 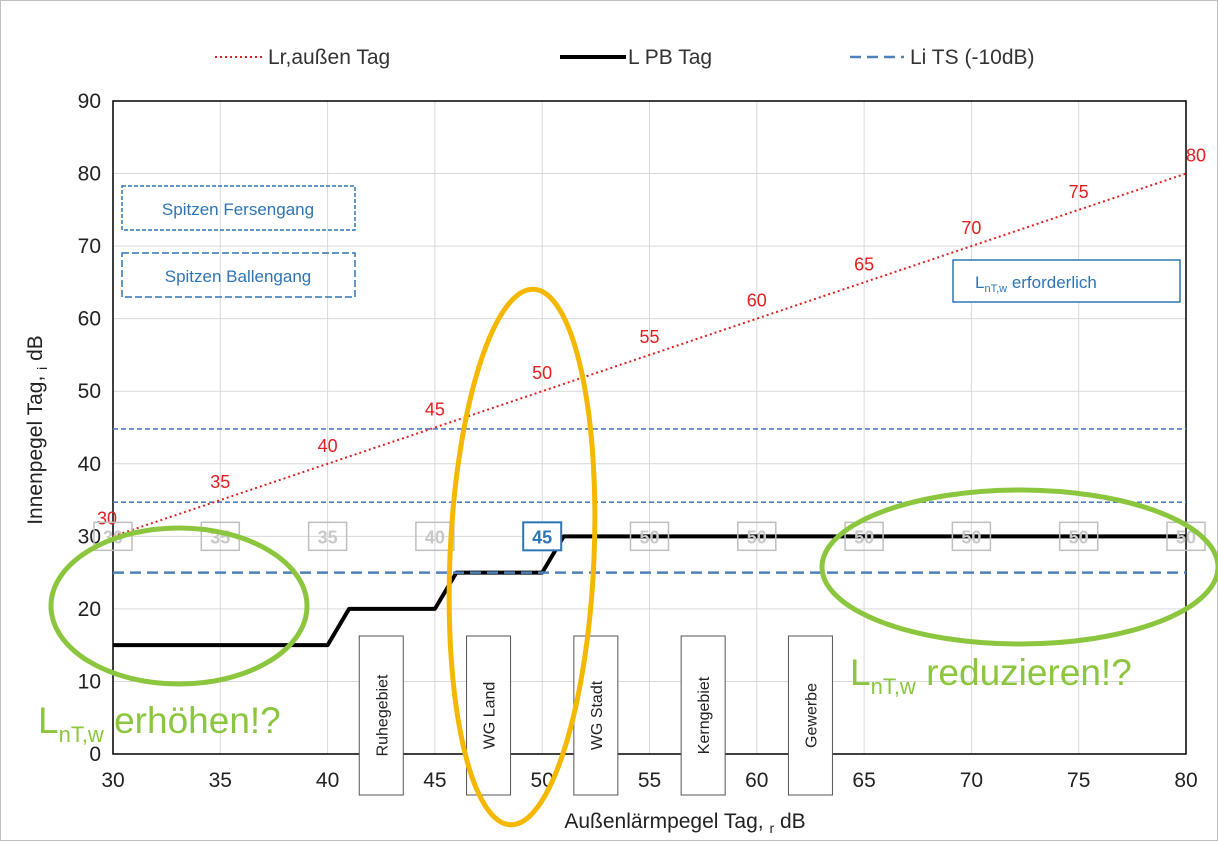 What do you see at coordinates (863, 780) in the screenshot?
I see `x-tick-label: 65` at bounding box center [863, 780].